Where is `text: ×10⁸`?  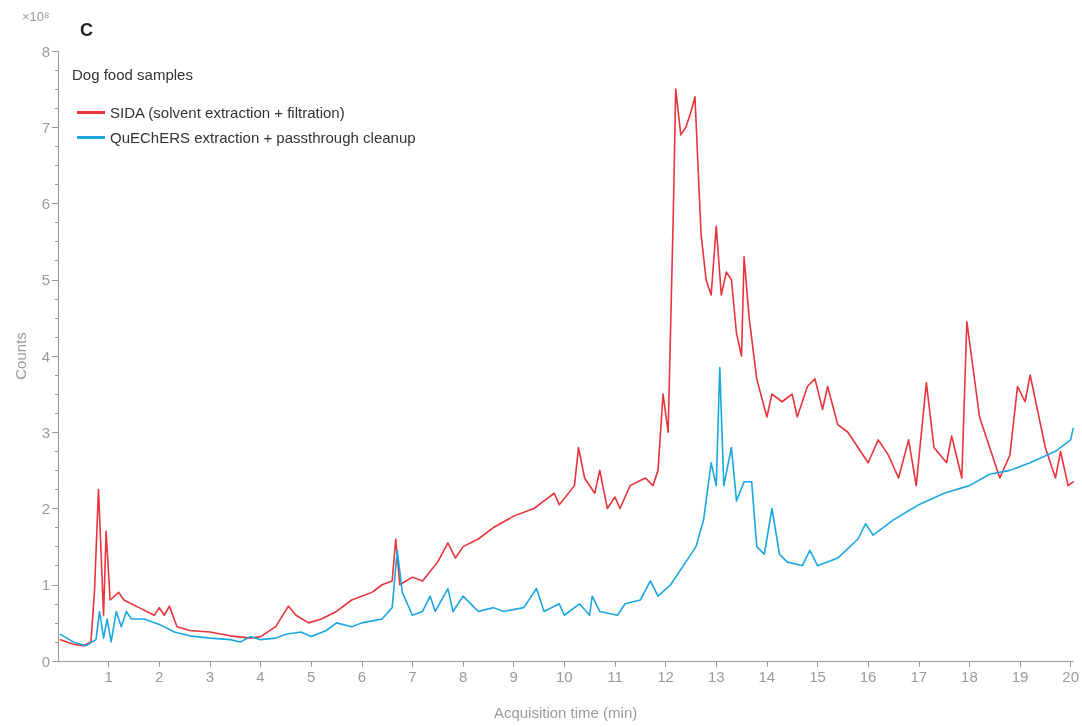
text: ×10⁸ is located at coordinates (36, 16).